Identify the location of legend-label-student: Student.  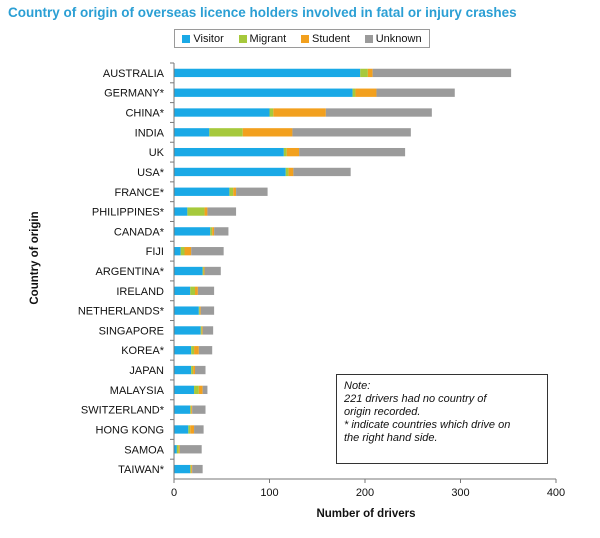
(331, 38).